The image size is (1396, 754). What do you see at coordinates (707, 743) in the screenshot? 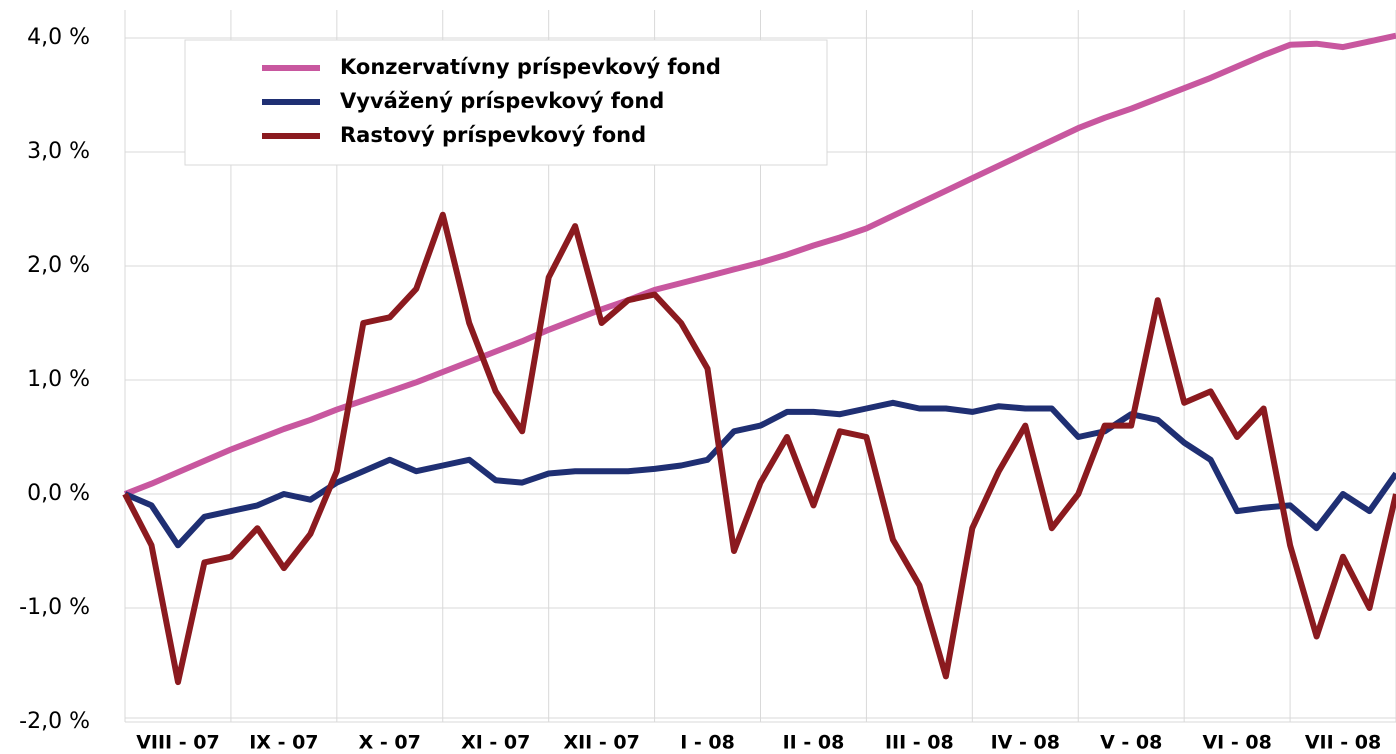
I see `x-tick-label: I - 08` at bounding box center [707, 743].